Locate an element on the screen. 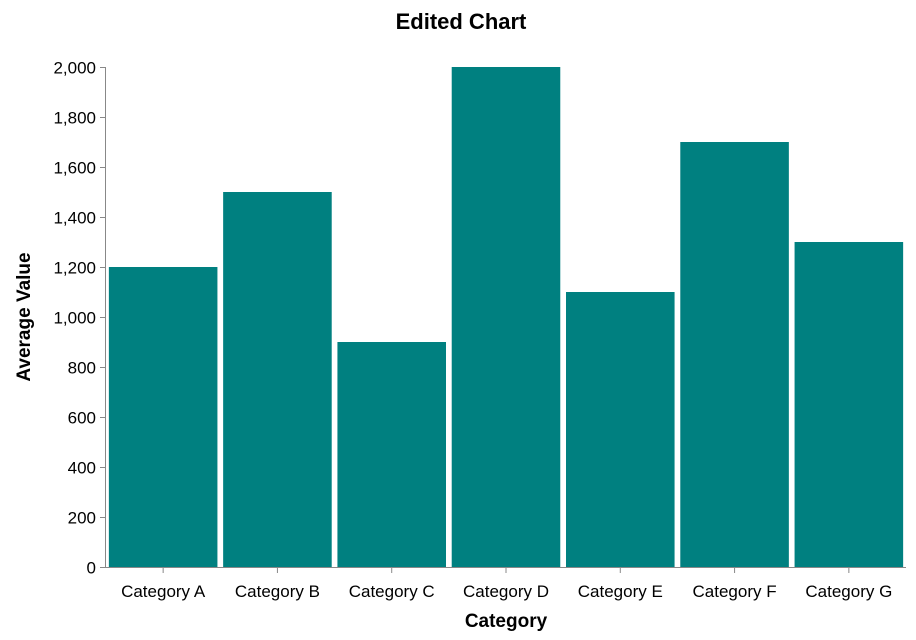 Image resolution: width=916 pixels, height=640 pixels. bar-category-c is located at coordinates (391, 454).